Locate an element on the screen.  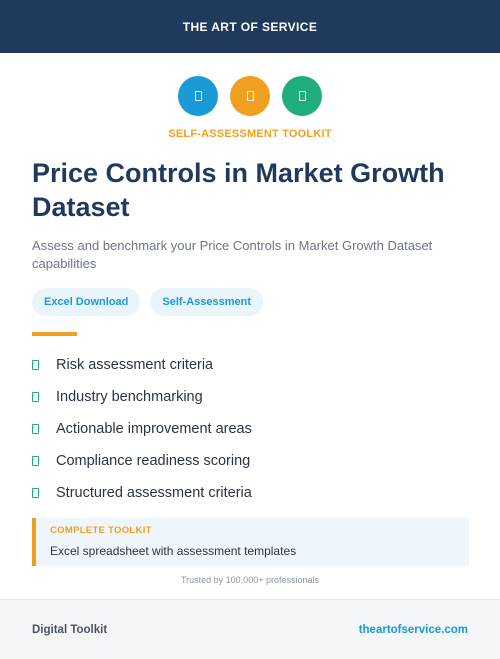
feature-label: Compliance readiness scoring is located at coordinates (153, 461).